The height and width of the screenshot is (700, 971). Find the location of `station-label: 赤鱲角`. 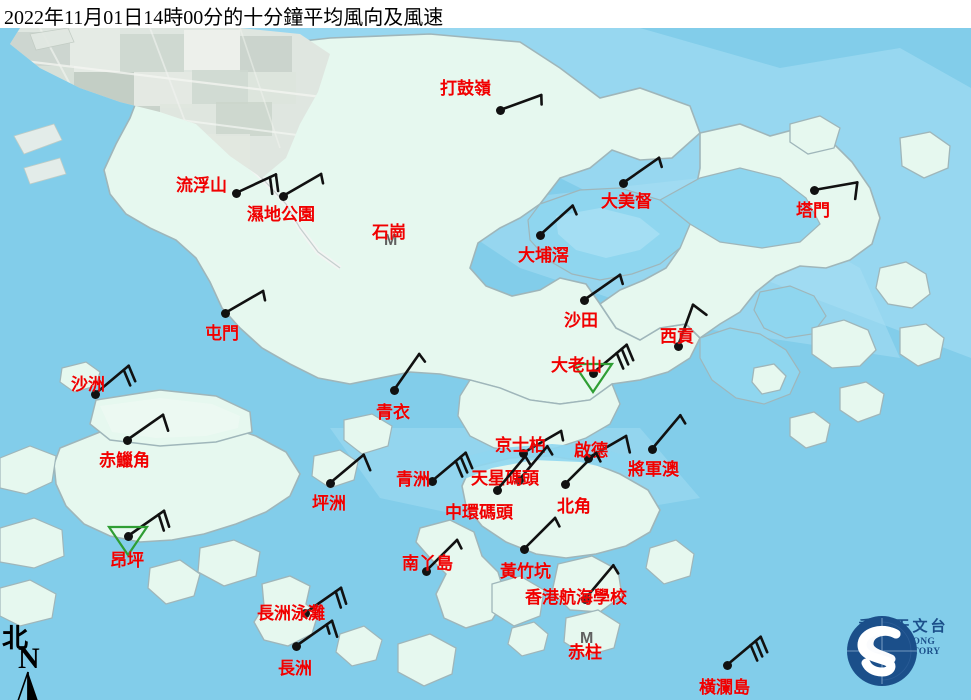

station-label: 赤鱲角 is located at coordinates (124, 460).